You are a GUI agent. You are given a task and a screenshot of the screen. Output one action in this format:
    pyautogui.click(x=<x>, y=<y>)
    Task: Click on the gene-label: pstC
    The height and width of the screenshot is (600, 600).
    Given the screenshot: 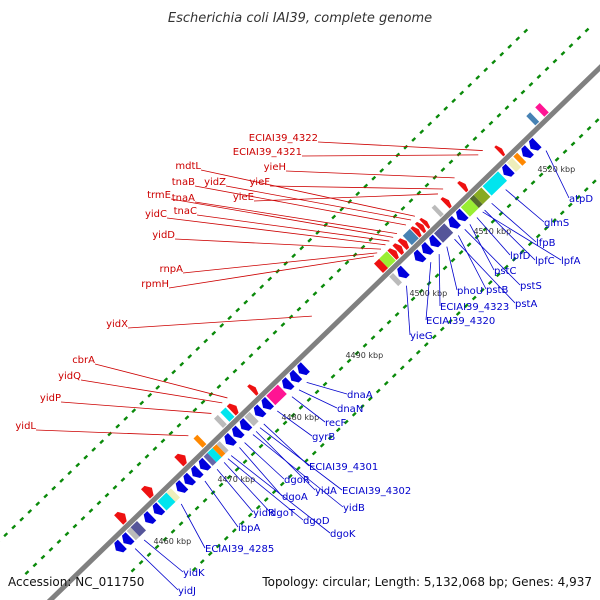 What is the action you would take?
    pyautogui.click(x=505, y=271)
    